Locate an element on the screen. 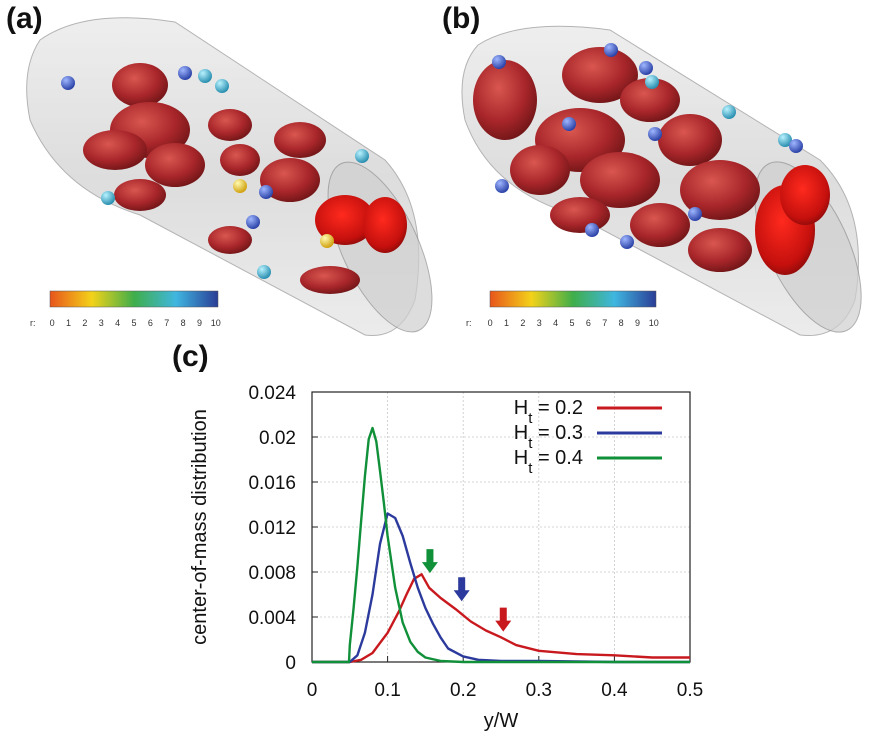 The image size is (876, 733). y-tick-label: 0.024 is located at coordinates (272, 393).